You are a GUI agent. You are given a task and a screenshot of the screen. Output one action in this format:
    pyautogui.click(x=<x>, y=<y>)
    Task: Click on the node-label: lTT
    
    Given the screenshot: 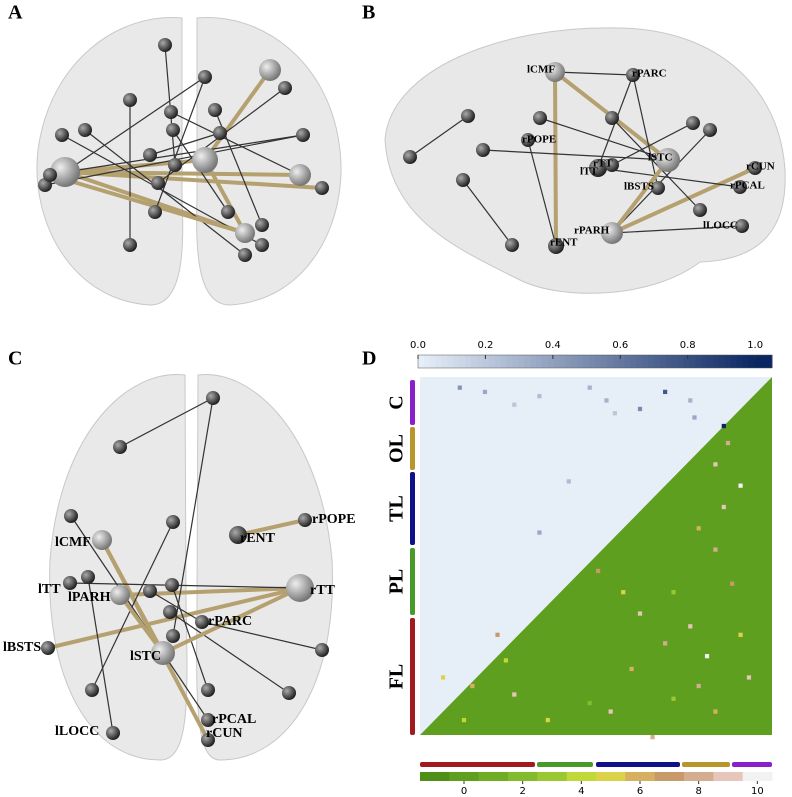 What is the action you would take?
    pyautogui.click(x=589, y=172)
    